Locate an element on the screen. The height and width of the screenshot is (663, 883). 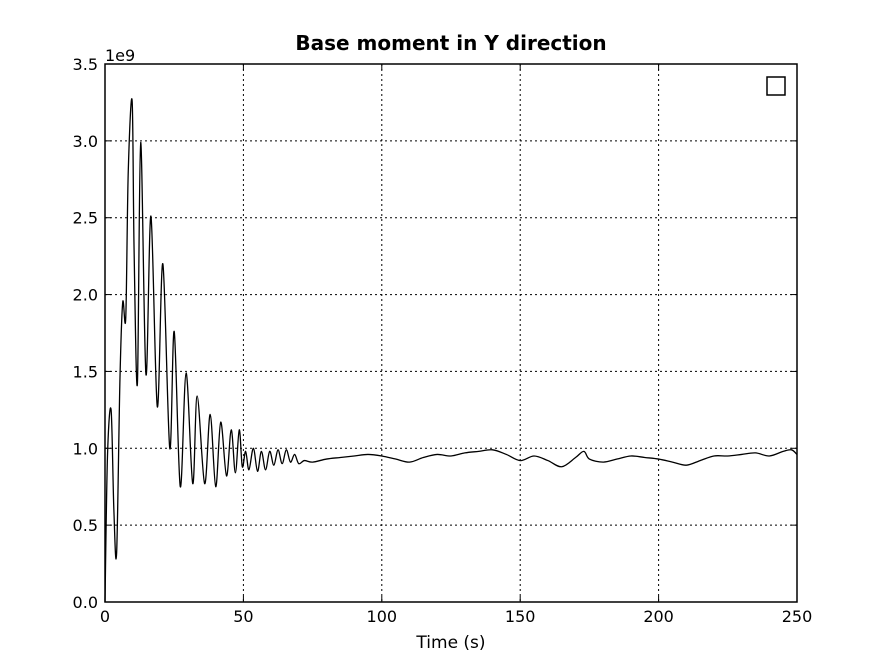
chart-title: Base moment in Y direction is located at coordinates (450, 43).